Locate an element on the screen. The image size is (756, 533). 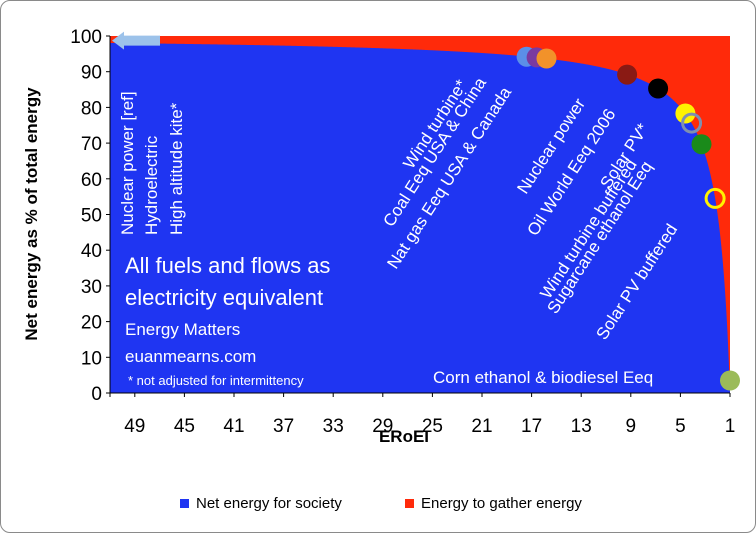
x-tick-label: 17 is located at coordinates (531, 426).